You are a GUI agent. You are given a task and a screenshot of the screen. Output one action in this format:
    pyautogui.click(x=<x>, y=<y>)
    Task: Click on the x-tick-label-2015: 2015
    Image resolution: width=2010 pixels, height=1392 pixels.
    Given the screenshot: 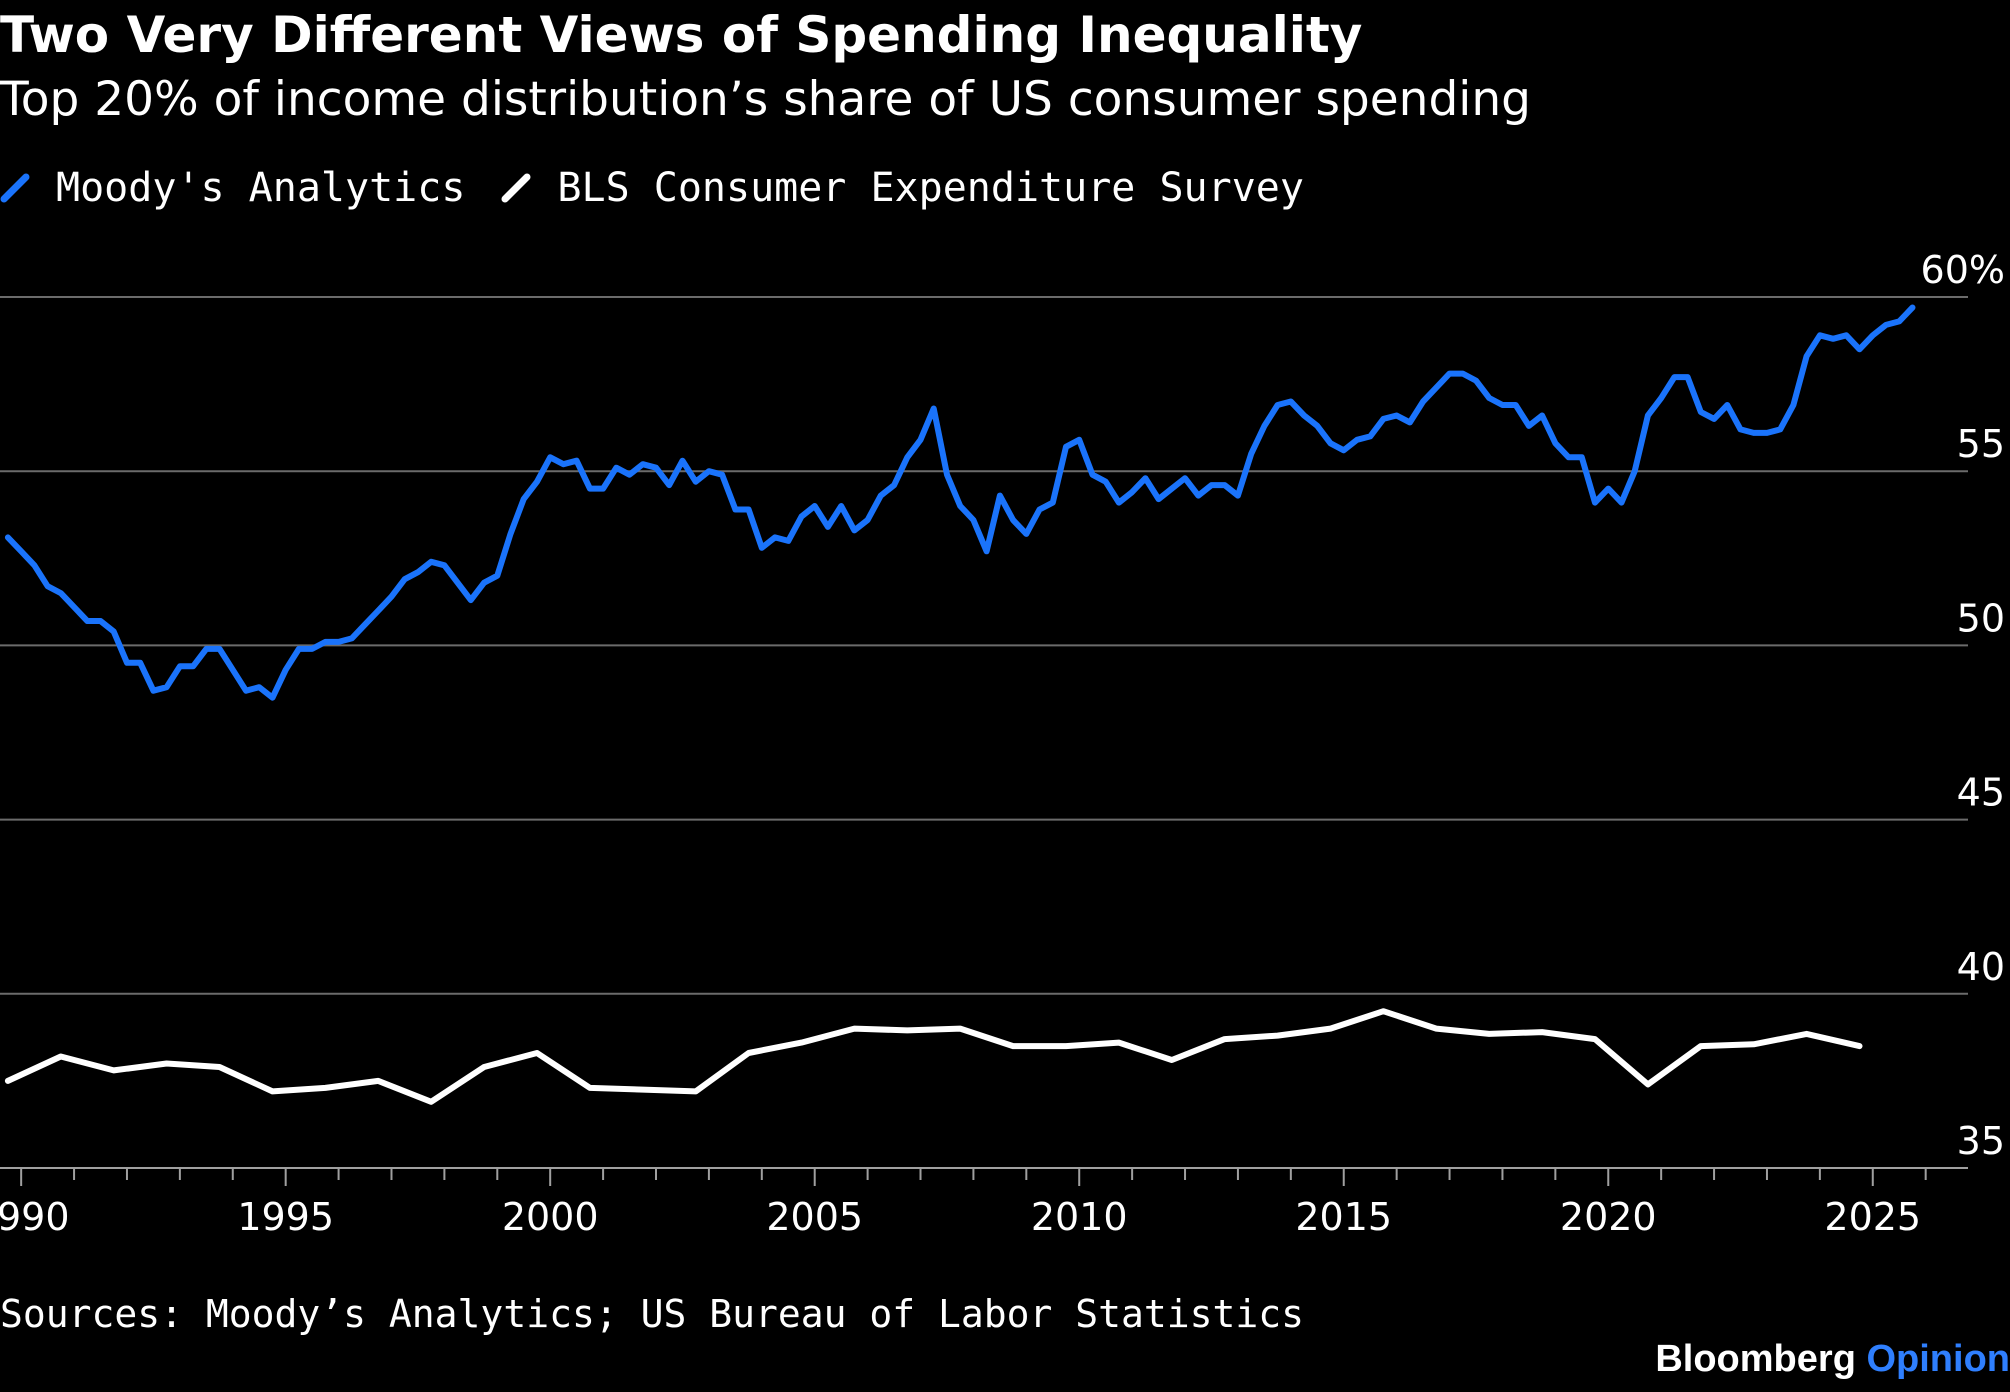 What is the action you would take?
    pyautogui.click(x=1343, y=1217)
    